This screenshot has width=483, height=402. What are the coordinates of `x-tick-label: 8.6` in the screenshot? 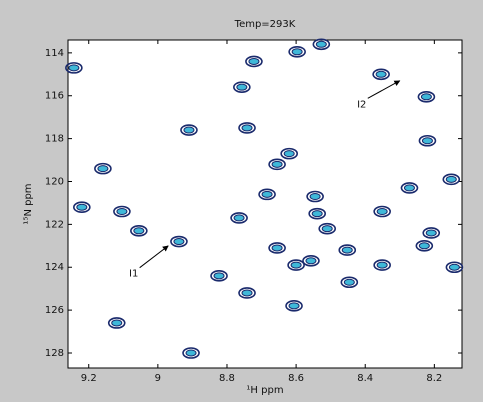 It's located at (296, 378).